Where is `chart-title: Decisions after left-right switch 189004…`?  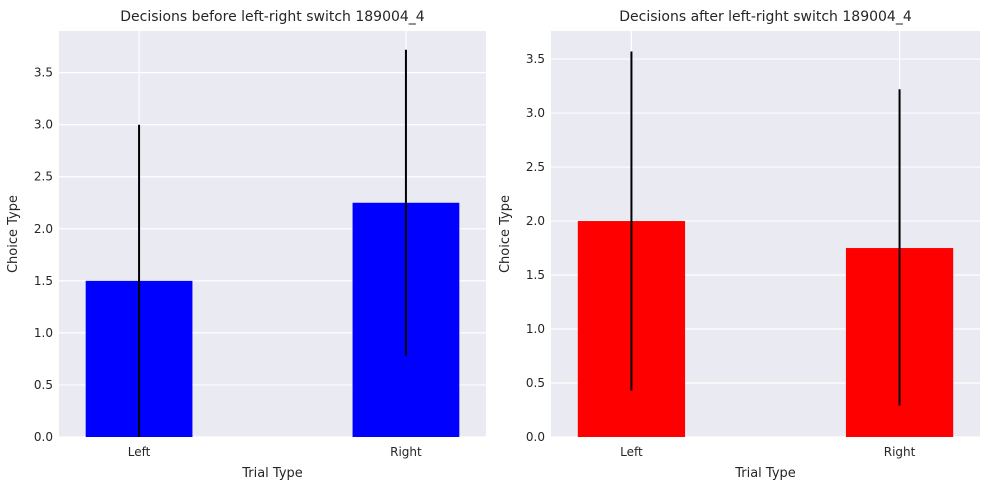
chart-title: Decisions after left-right switch 189004… is located at coordinates (765, 17).